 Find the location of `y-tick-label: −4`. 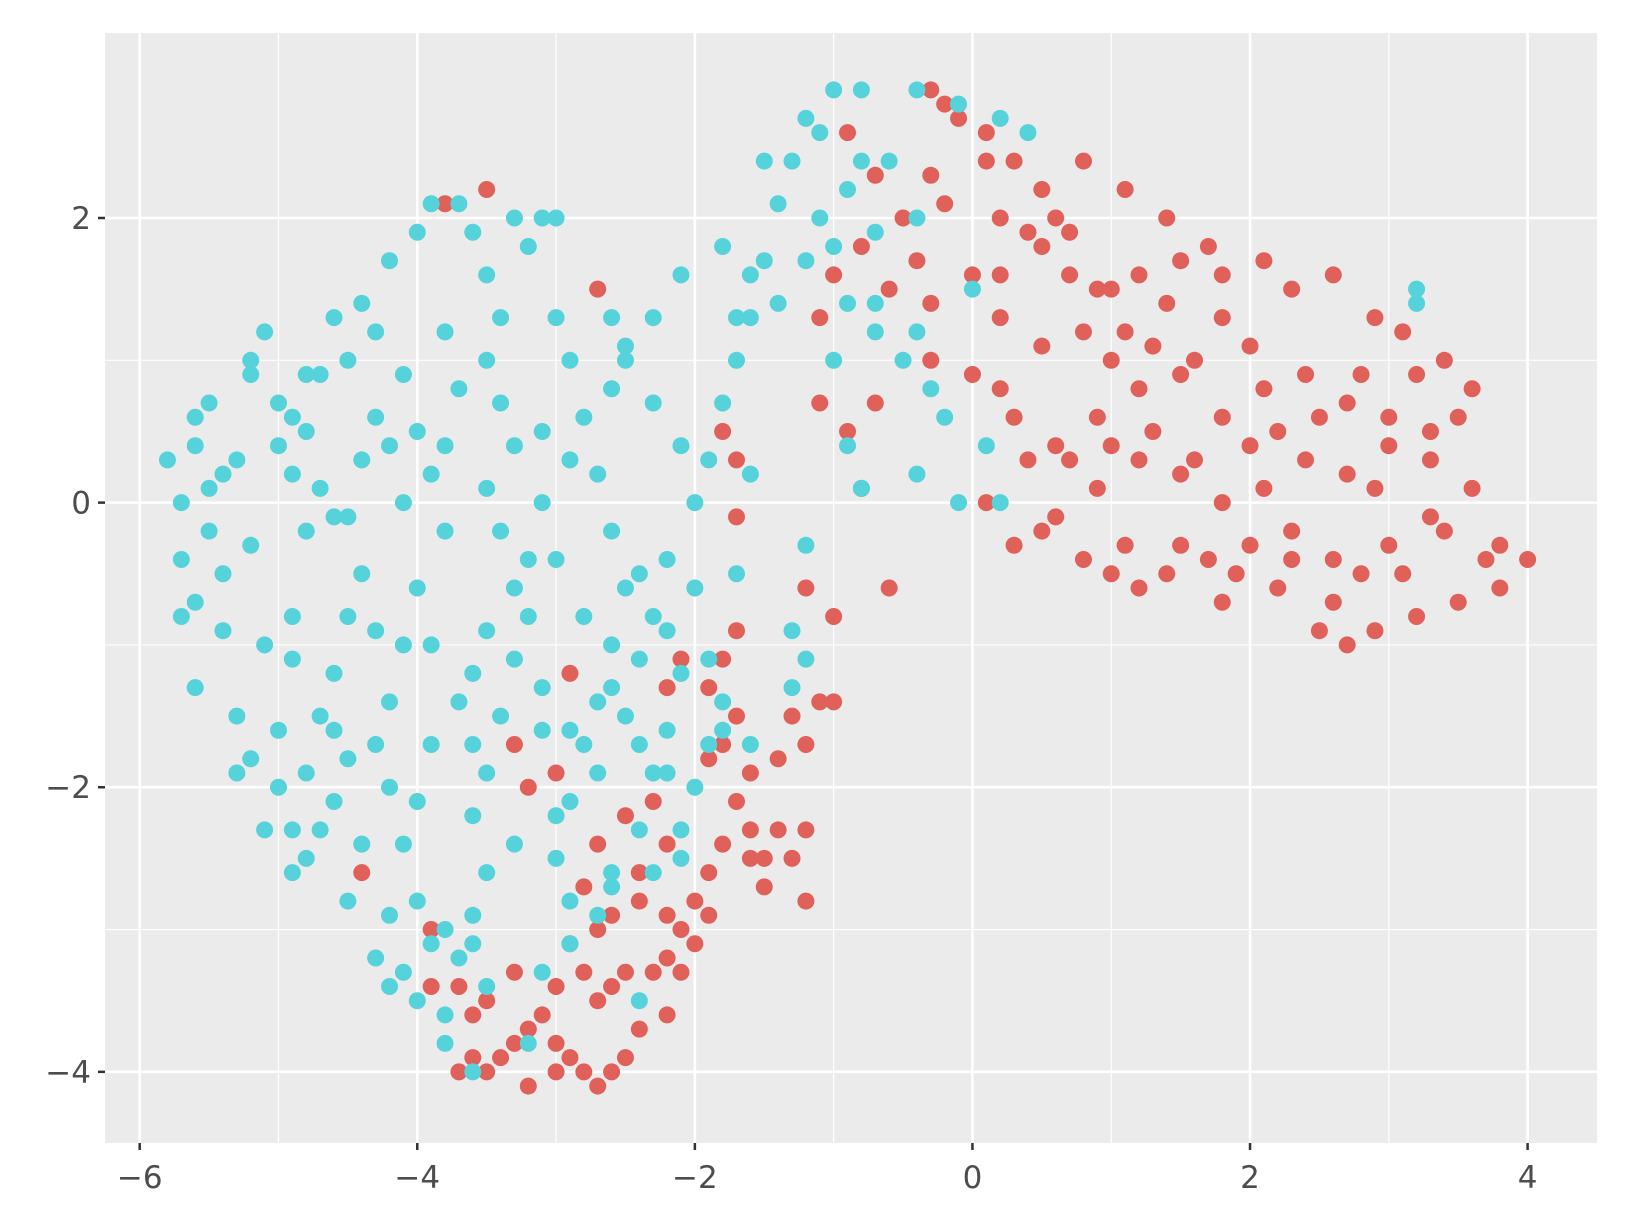

y-tick-label: −4 is located at coordinates (68, 1073).